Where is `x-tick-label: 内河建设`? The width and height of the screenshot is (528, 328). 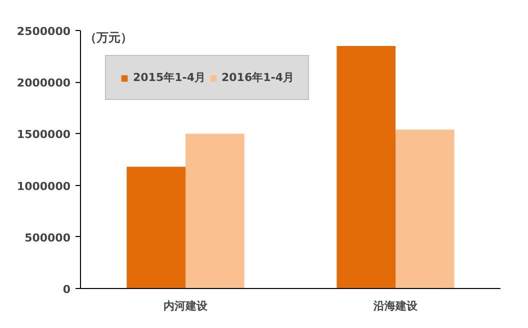
x-tick-label: 内河建设 is located at coordinates (186, 306).